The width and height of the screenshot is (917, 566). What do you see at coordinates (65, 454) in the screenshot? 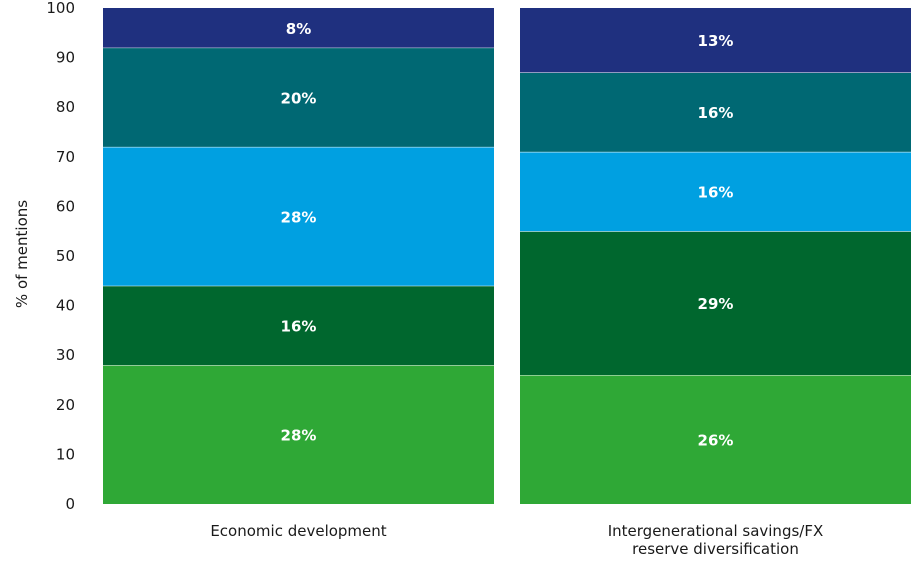
I see `y-tick-label: 10` at bounding box center [65, 454].